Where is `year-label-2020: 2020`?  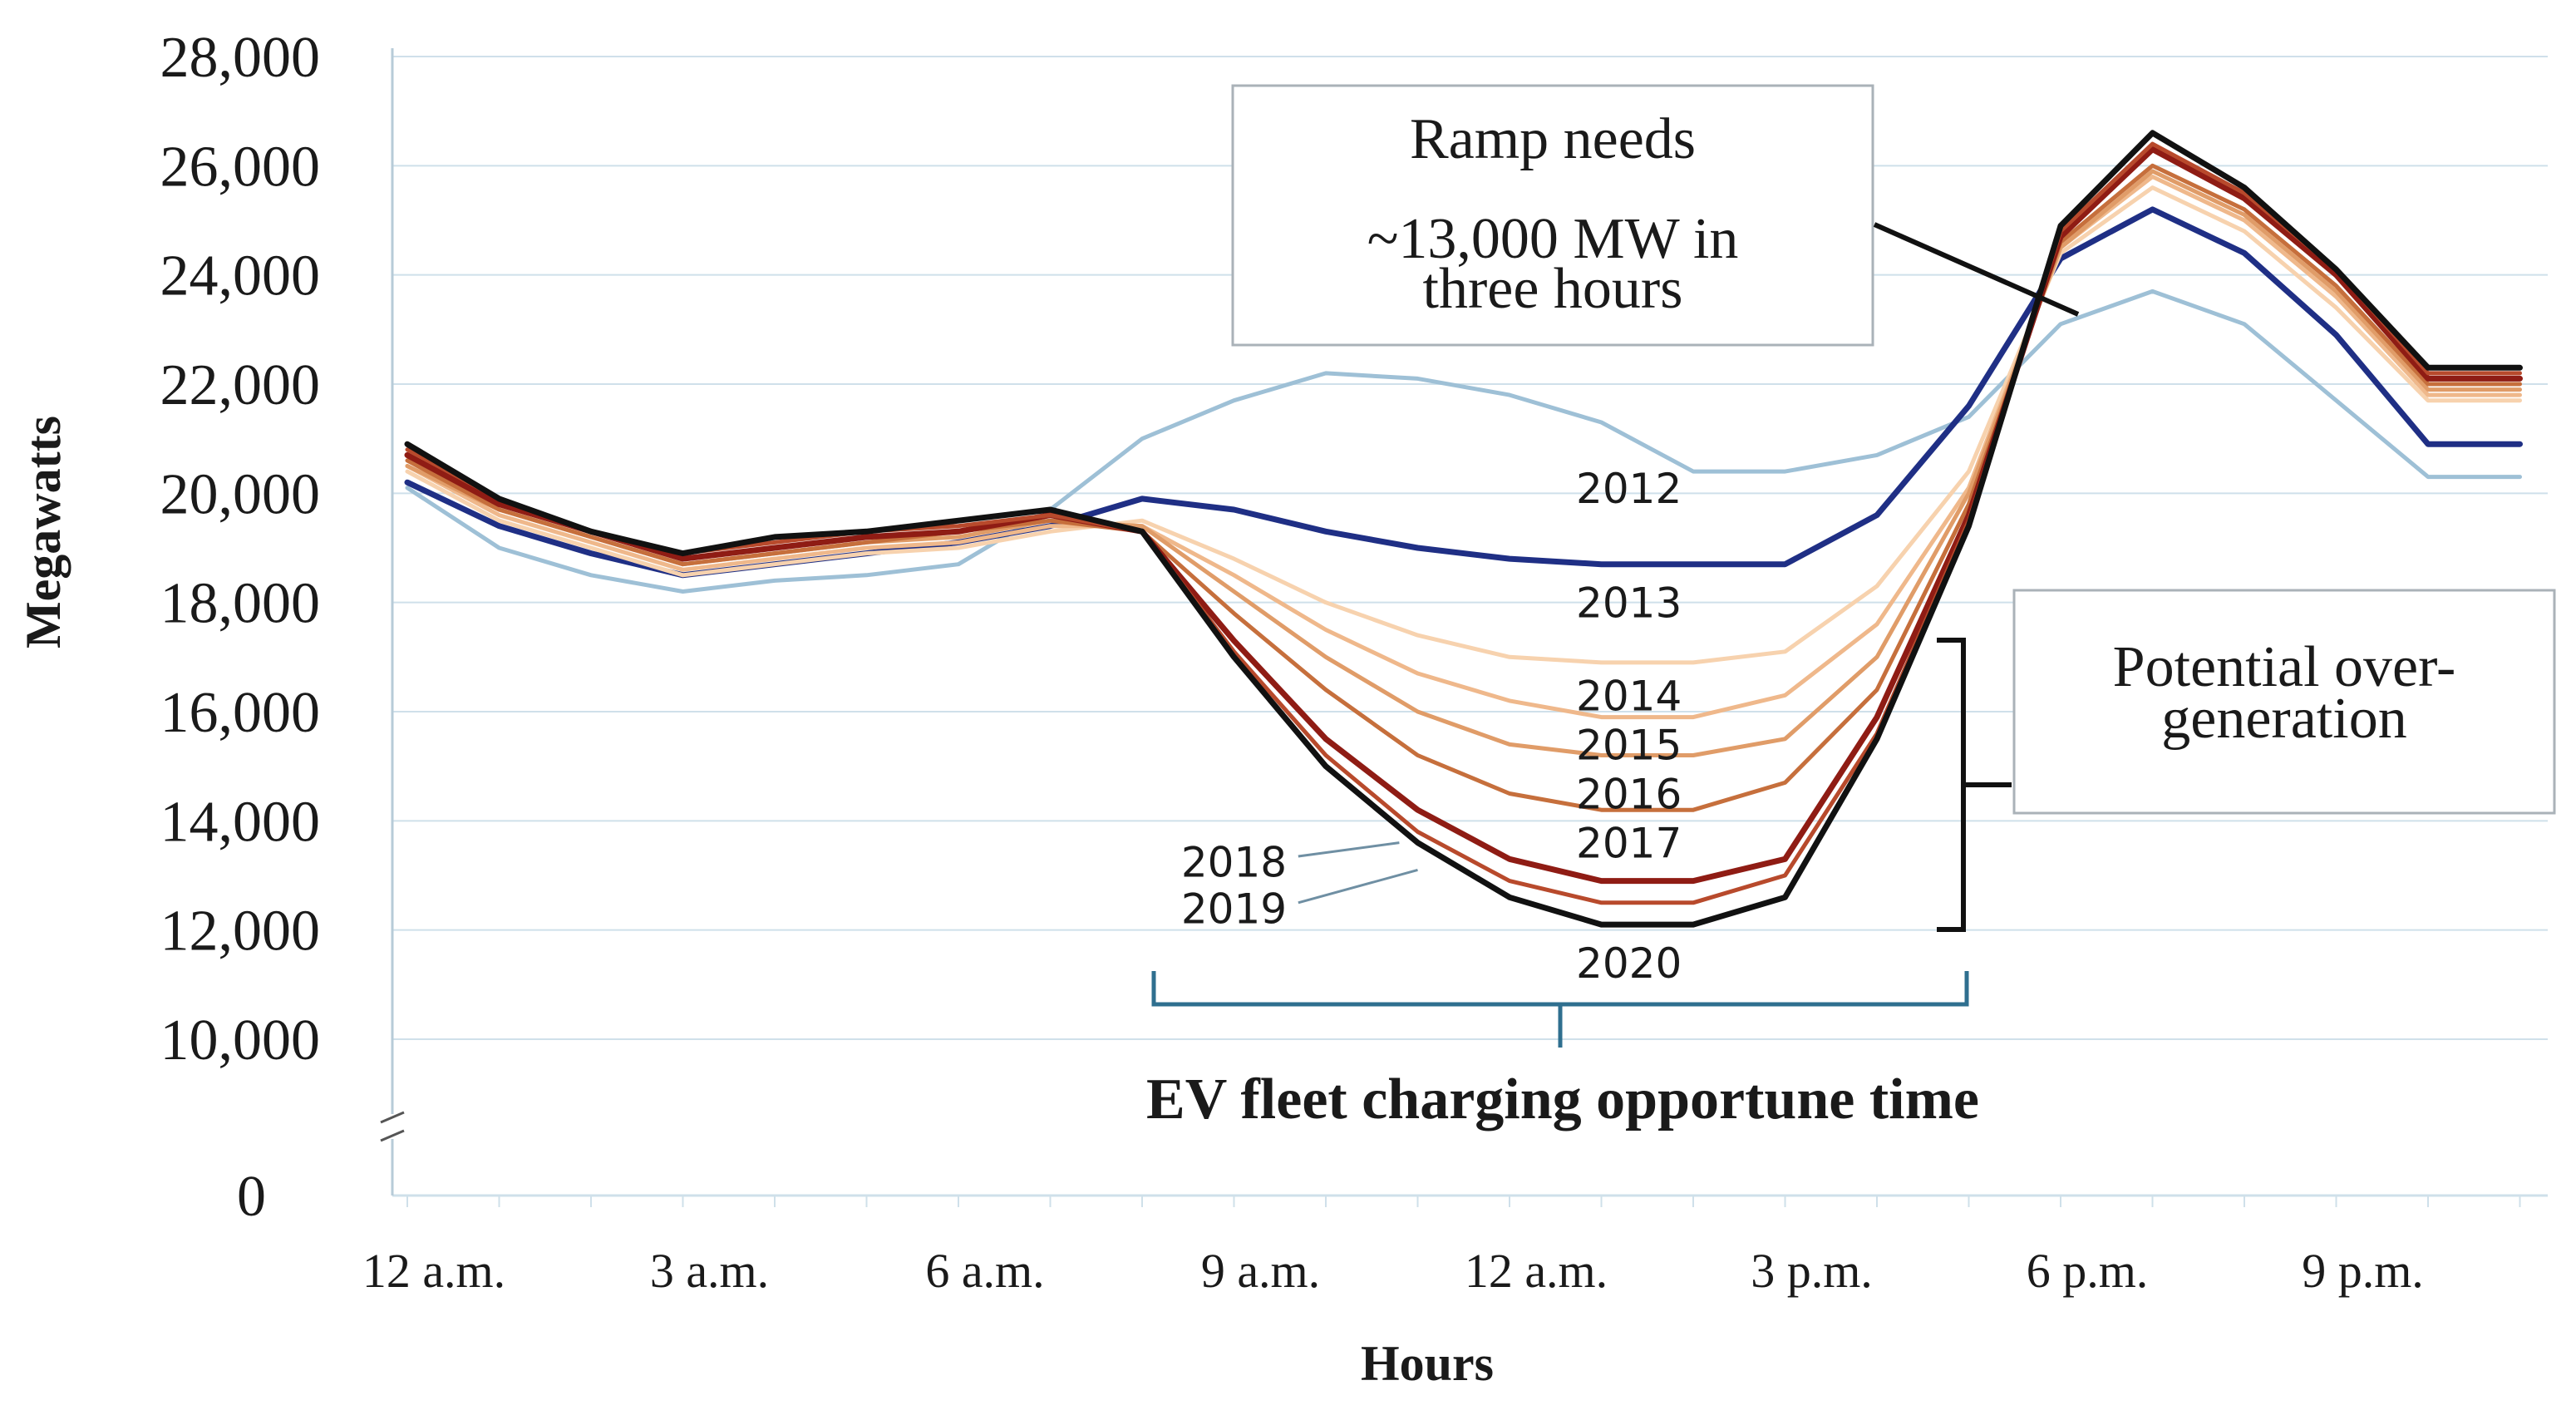 year-label-2020: 2020 is located at coordinates (1629, 963).